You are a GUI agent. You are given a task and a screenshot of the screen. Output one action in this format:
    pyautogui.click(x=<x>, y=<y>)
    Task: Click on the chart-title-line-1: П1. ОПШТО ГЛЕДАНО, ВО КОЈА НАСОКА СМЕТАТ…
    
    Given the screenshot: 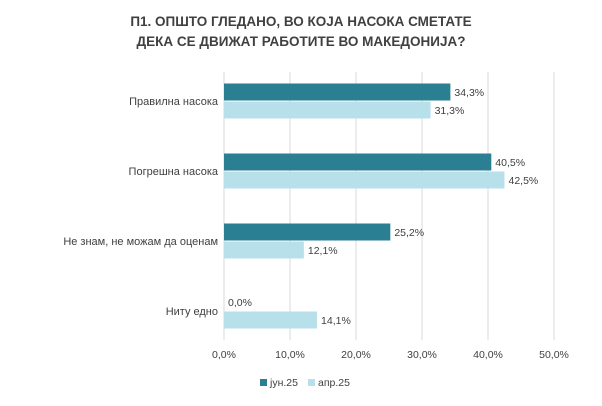 What is the action you would take?
    pyautogui.click(x=300, y=21)
    